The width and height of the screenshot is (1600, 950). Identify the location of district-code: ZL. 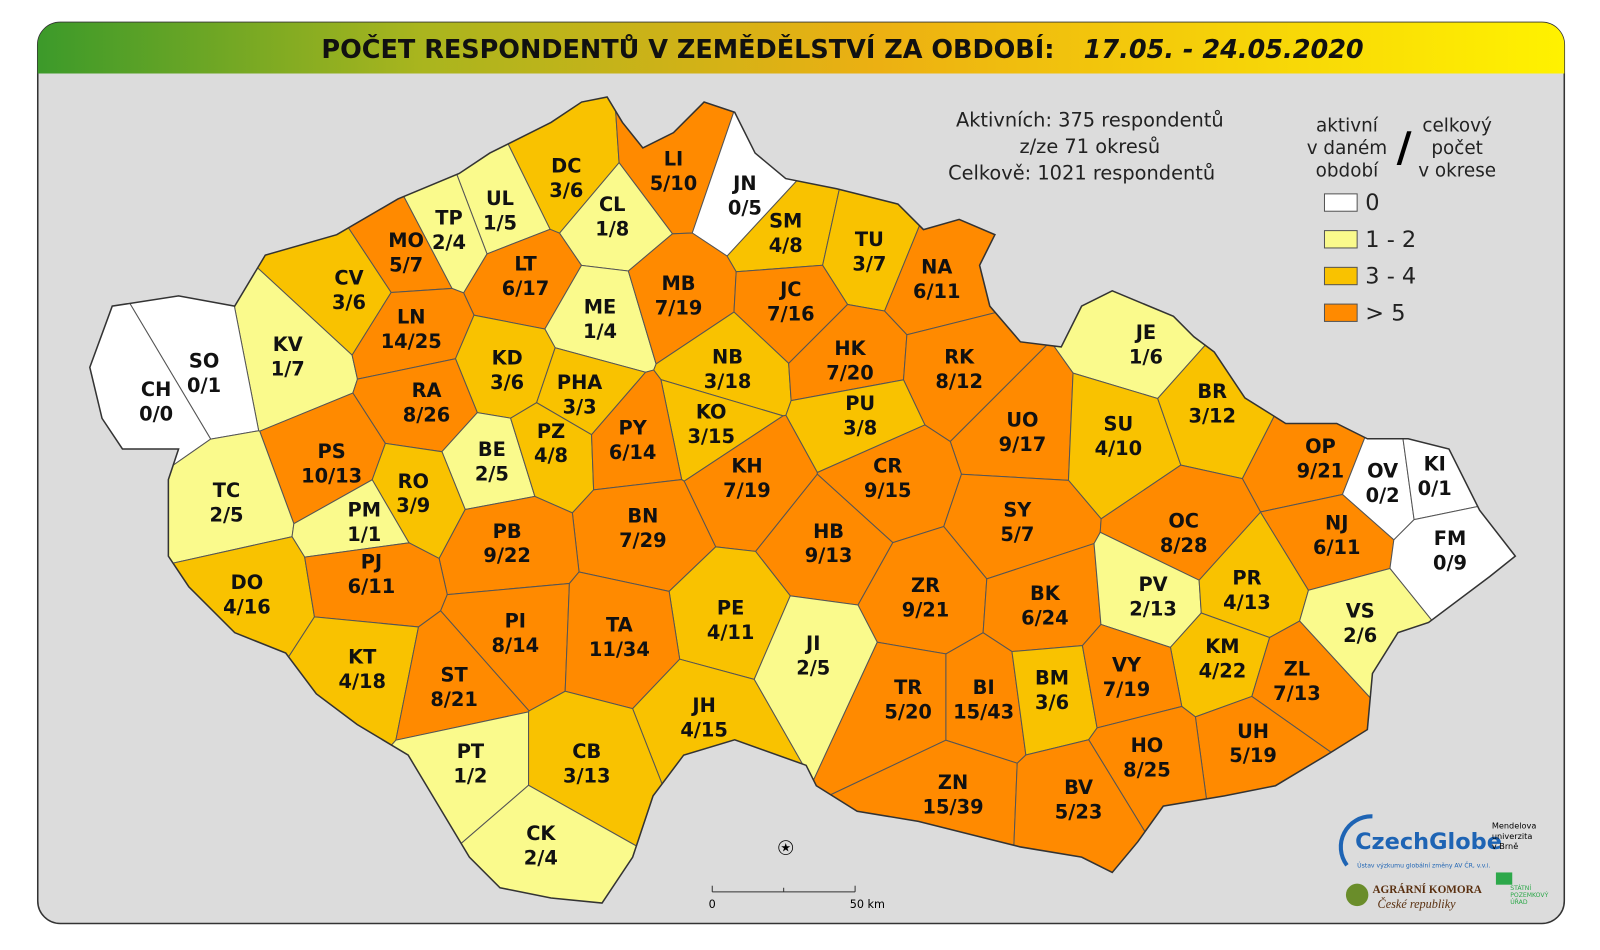
(1297, 669).